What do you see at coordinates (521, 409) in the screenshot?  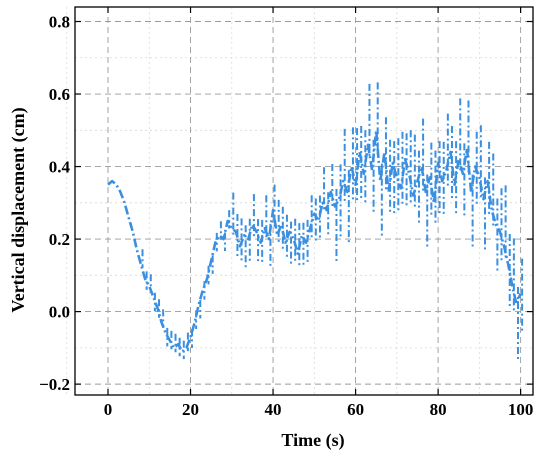 I see `x-tick-label: 100` at bounding box center [521, 409].